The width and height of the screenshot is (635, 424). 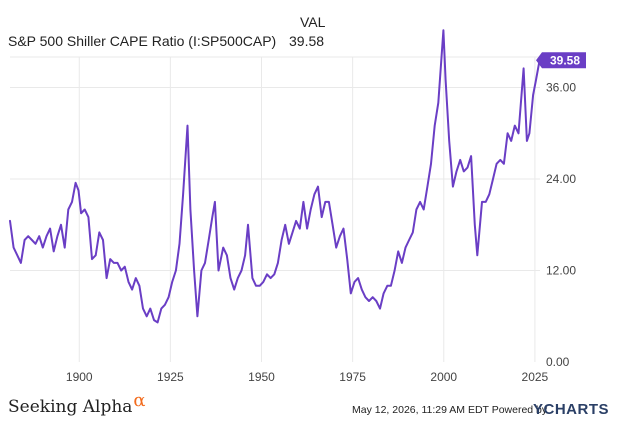 What do you see at coordinates (443, 377) in the screenshot?
I see `x-tick-label: 2000` at bounding box center [443, 377].